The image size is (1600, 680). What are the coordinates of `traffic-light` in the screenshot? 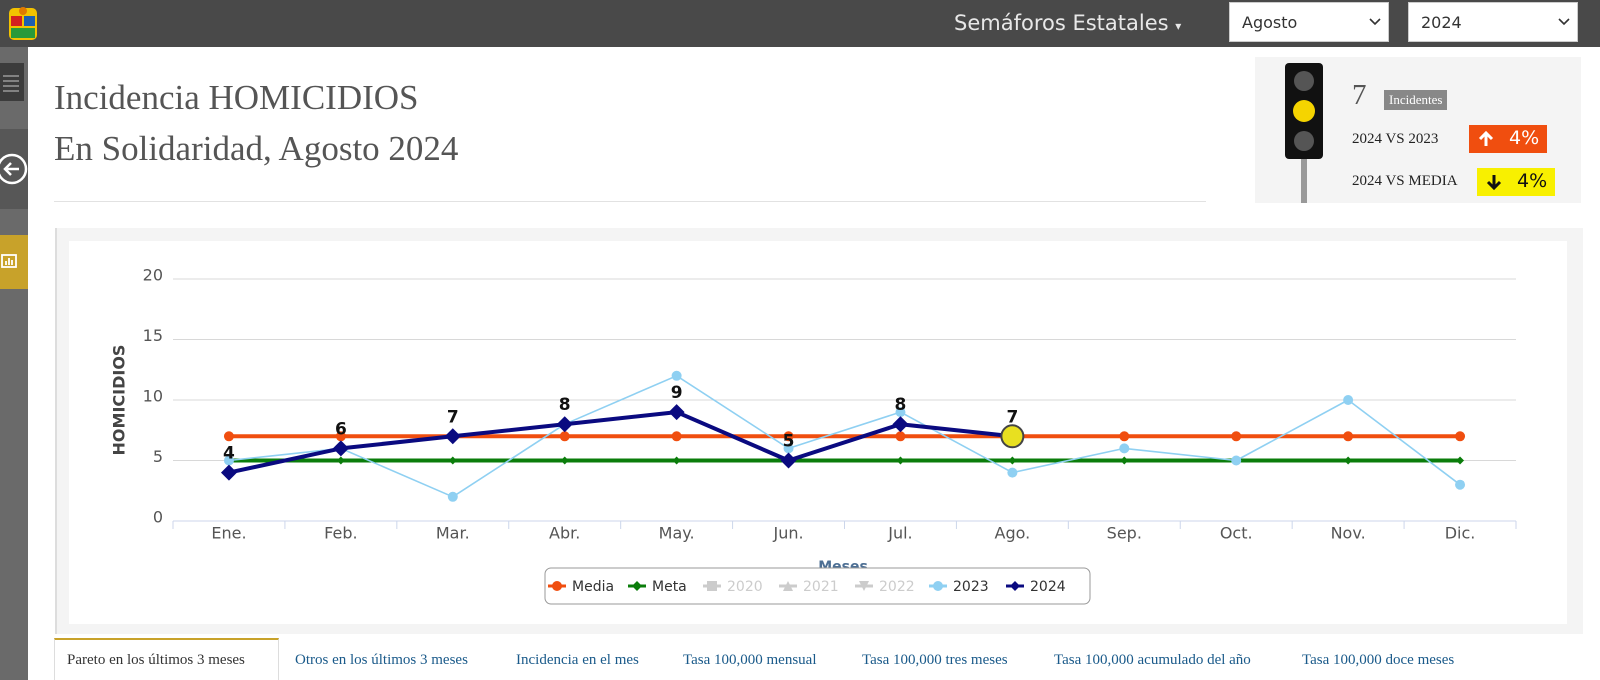 It's located at (1304, 133).